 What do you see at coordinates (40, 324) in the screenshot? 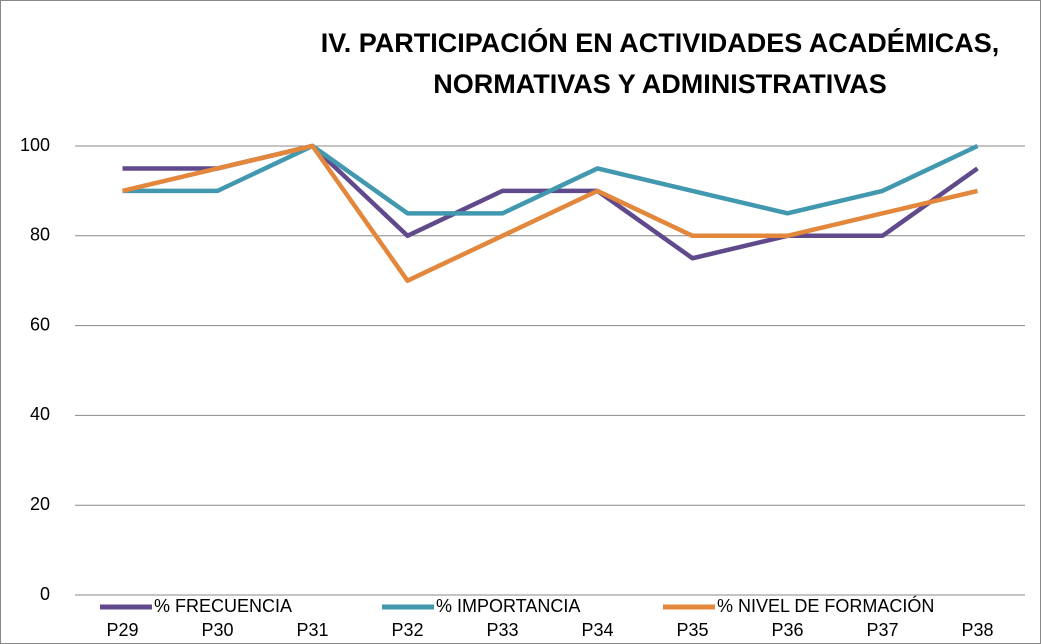
I see `y-tick-label: 60` at bounding box center [40, 324].